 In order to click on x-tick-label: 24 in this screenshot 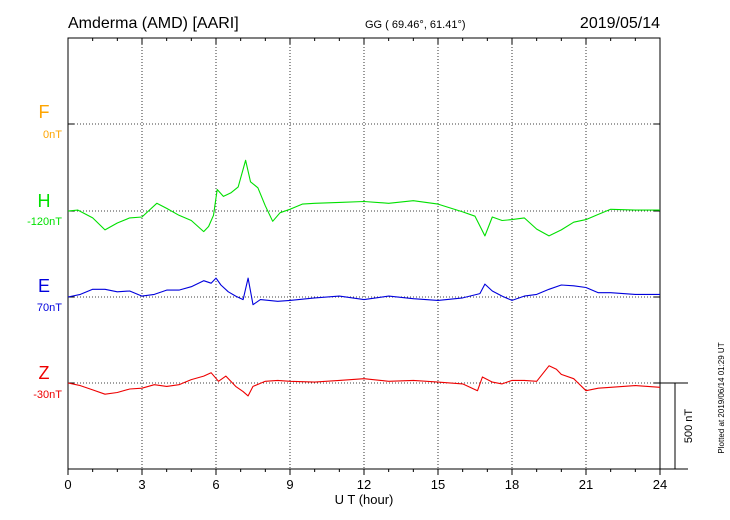, I will do `click(660, 484)`.